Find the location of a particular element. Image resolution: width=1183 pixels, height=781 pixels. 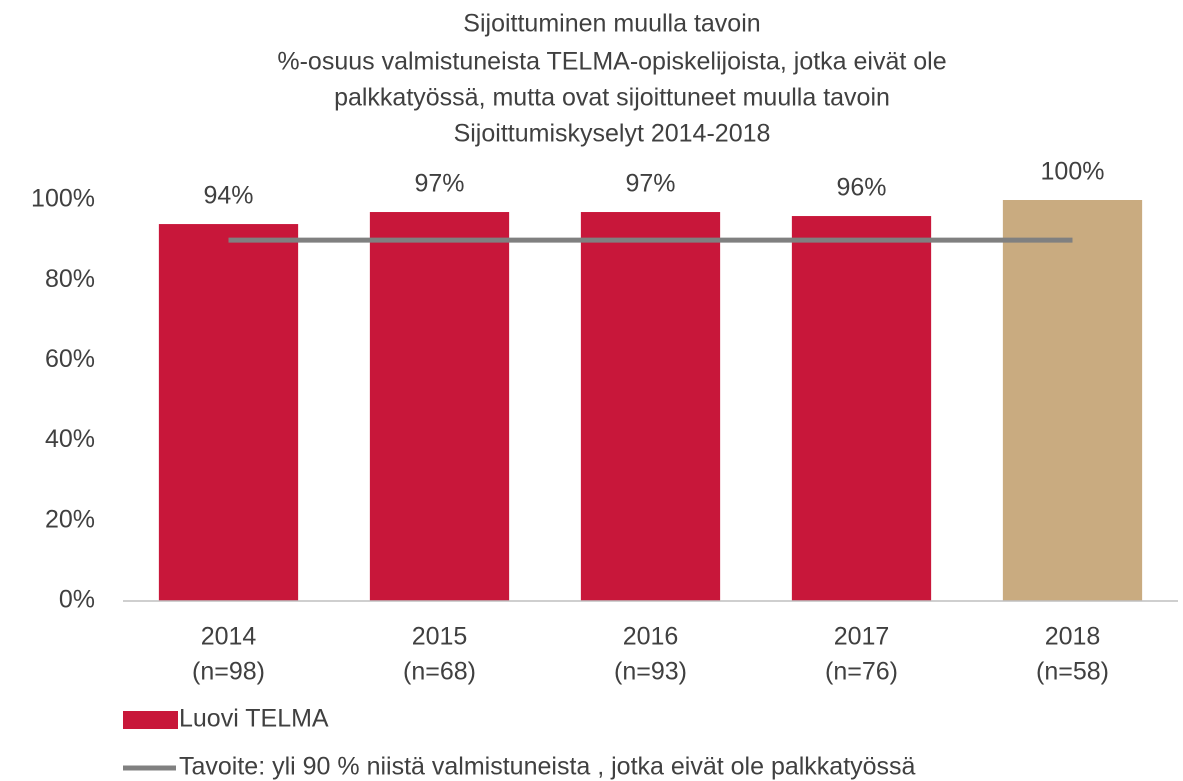

chart-title: Sijoittumiskyselyt 2014-2018 is located at coordinates (612, 134).